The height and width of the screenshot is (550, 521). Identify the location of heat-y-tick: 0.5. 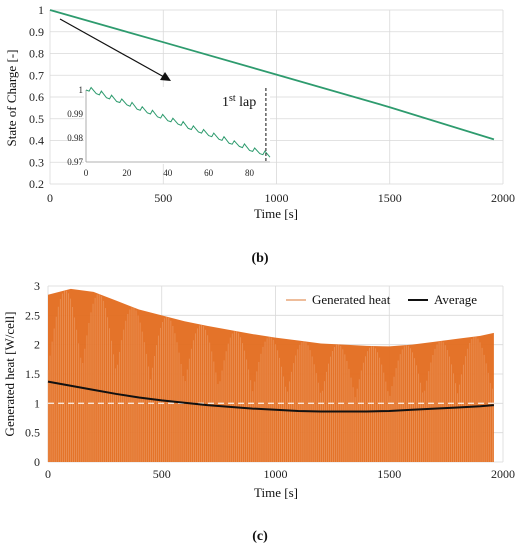
(32, 433).